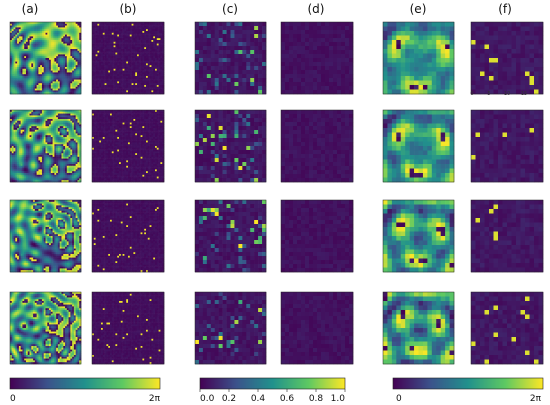 Image resolution: width=550 pixels, height=405 pixels. What do you see at coordinates (536, 399) in the screenshot?
I see `colorbar-phase-right-max: 2π` at bounding box center [536, 399].